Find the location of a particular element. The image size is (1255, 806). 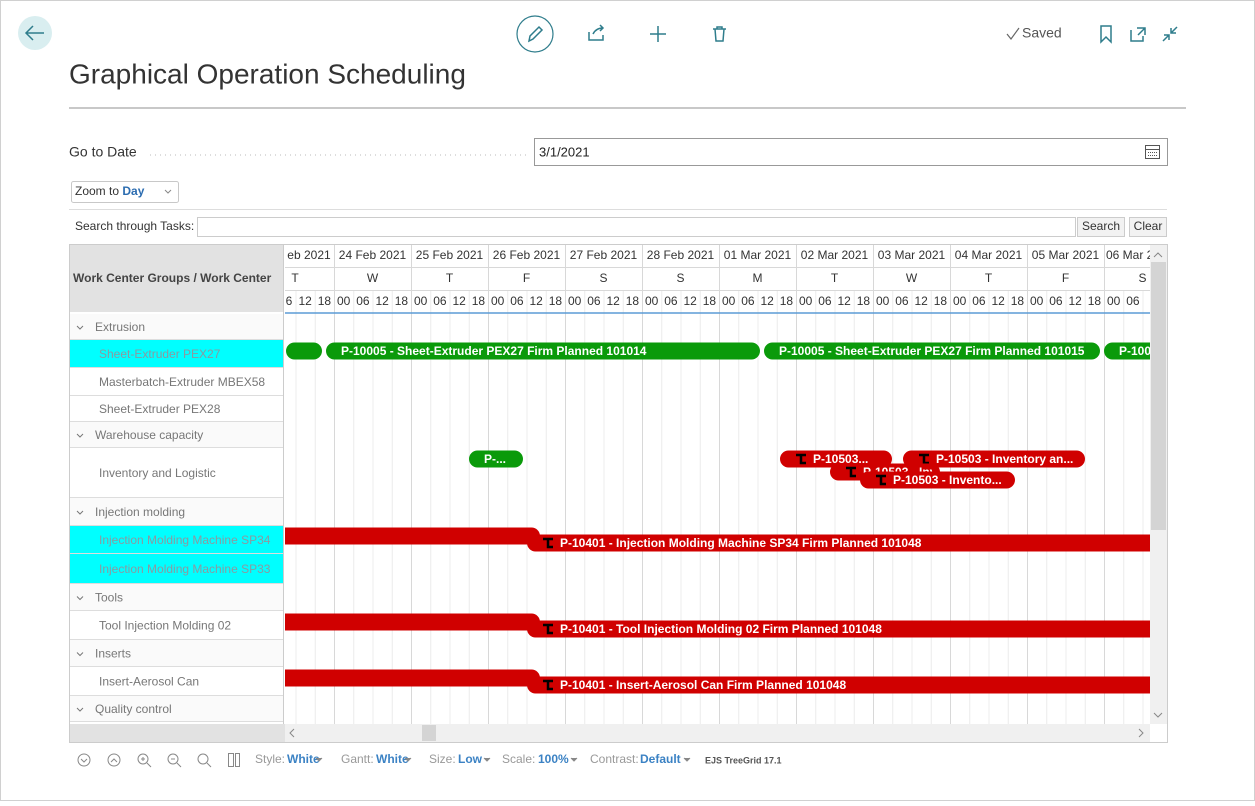

size-value: Low is located at coordinates (470, 759).